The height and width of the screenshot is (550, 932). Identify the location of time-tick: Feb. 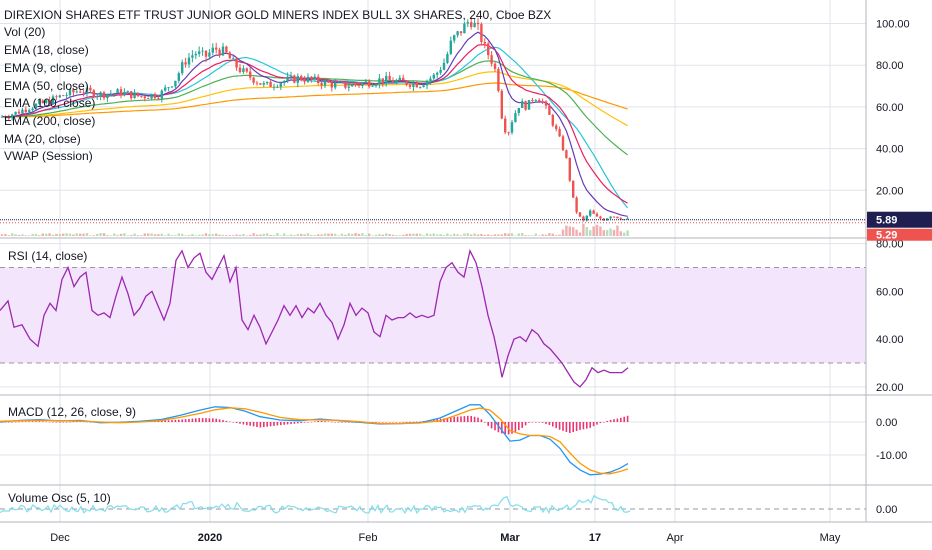
(368, 538).